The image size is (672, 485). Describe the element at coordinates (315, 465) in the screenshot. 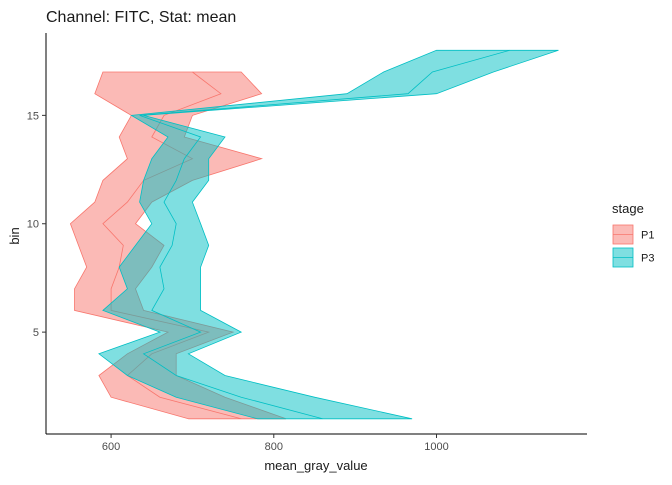

I see `x-axis-title: mean_gray_value` at that location.